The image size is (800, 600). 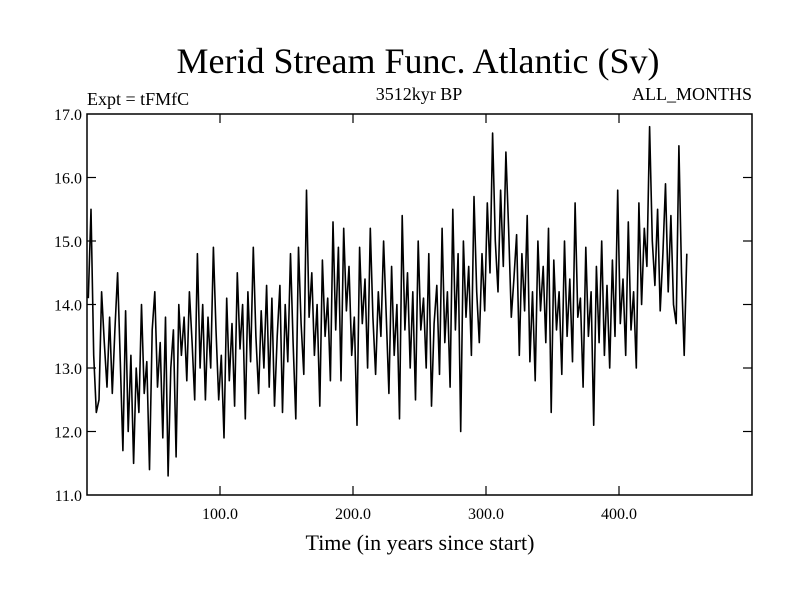 What do you see at coordinates (353, 514) in the screenshot?
I see `x-tick-label: 200.0` at bounding box center [353, 514].